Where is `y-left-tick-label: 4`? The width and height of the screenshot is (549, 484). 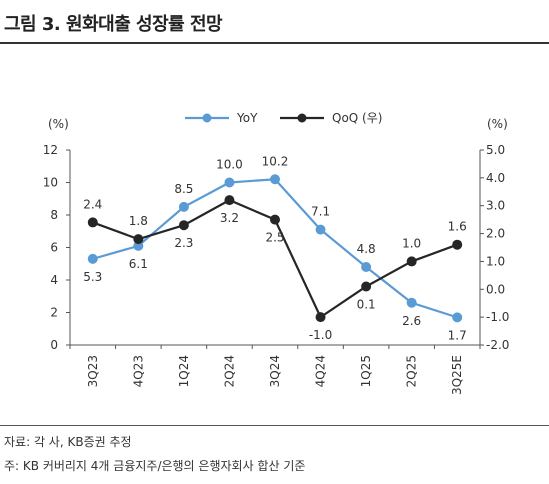
y-left-tick-label: 4 is located at coordinates (54, 280).